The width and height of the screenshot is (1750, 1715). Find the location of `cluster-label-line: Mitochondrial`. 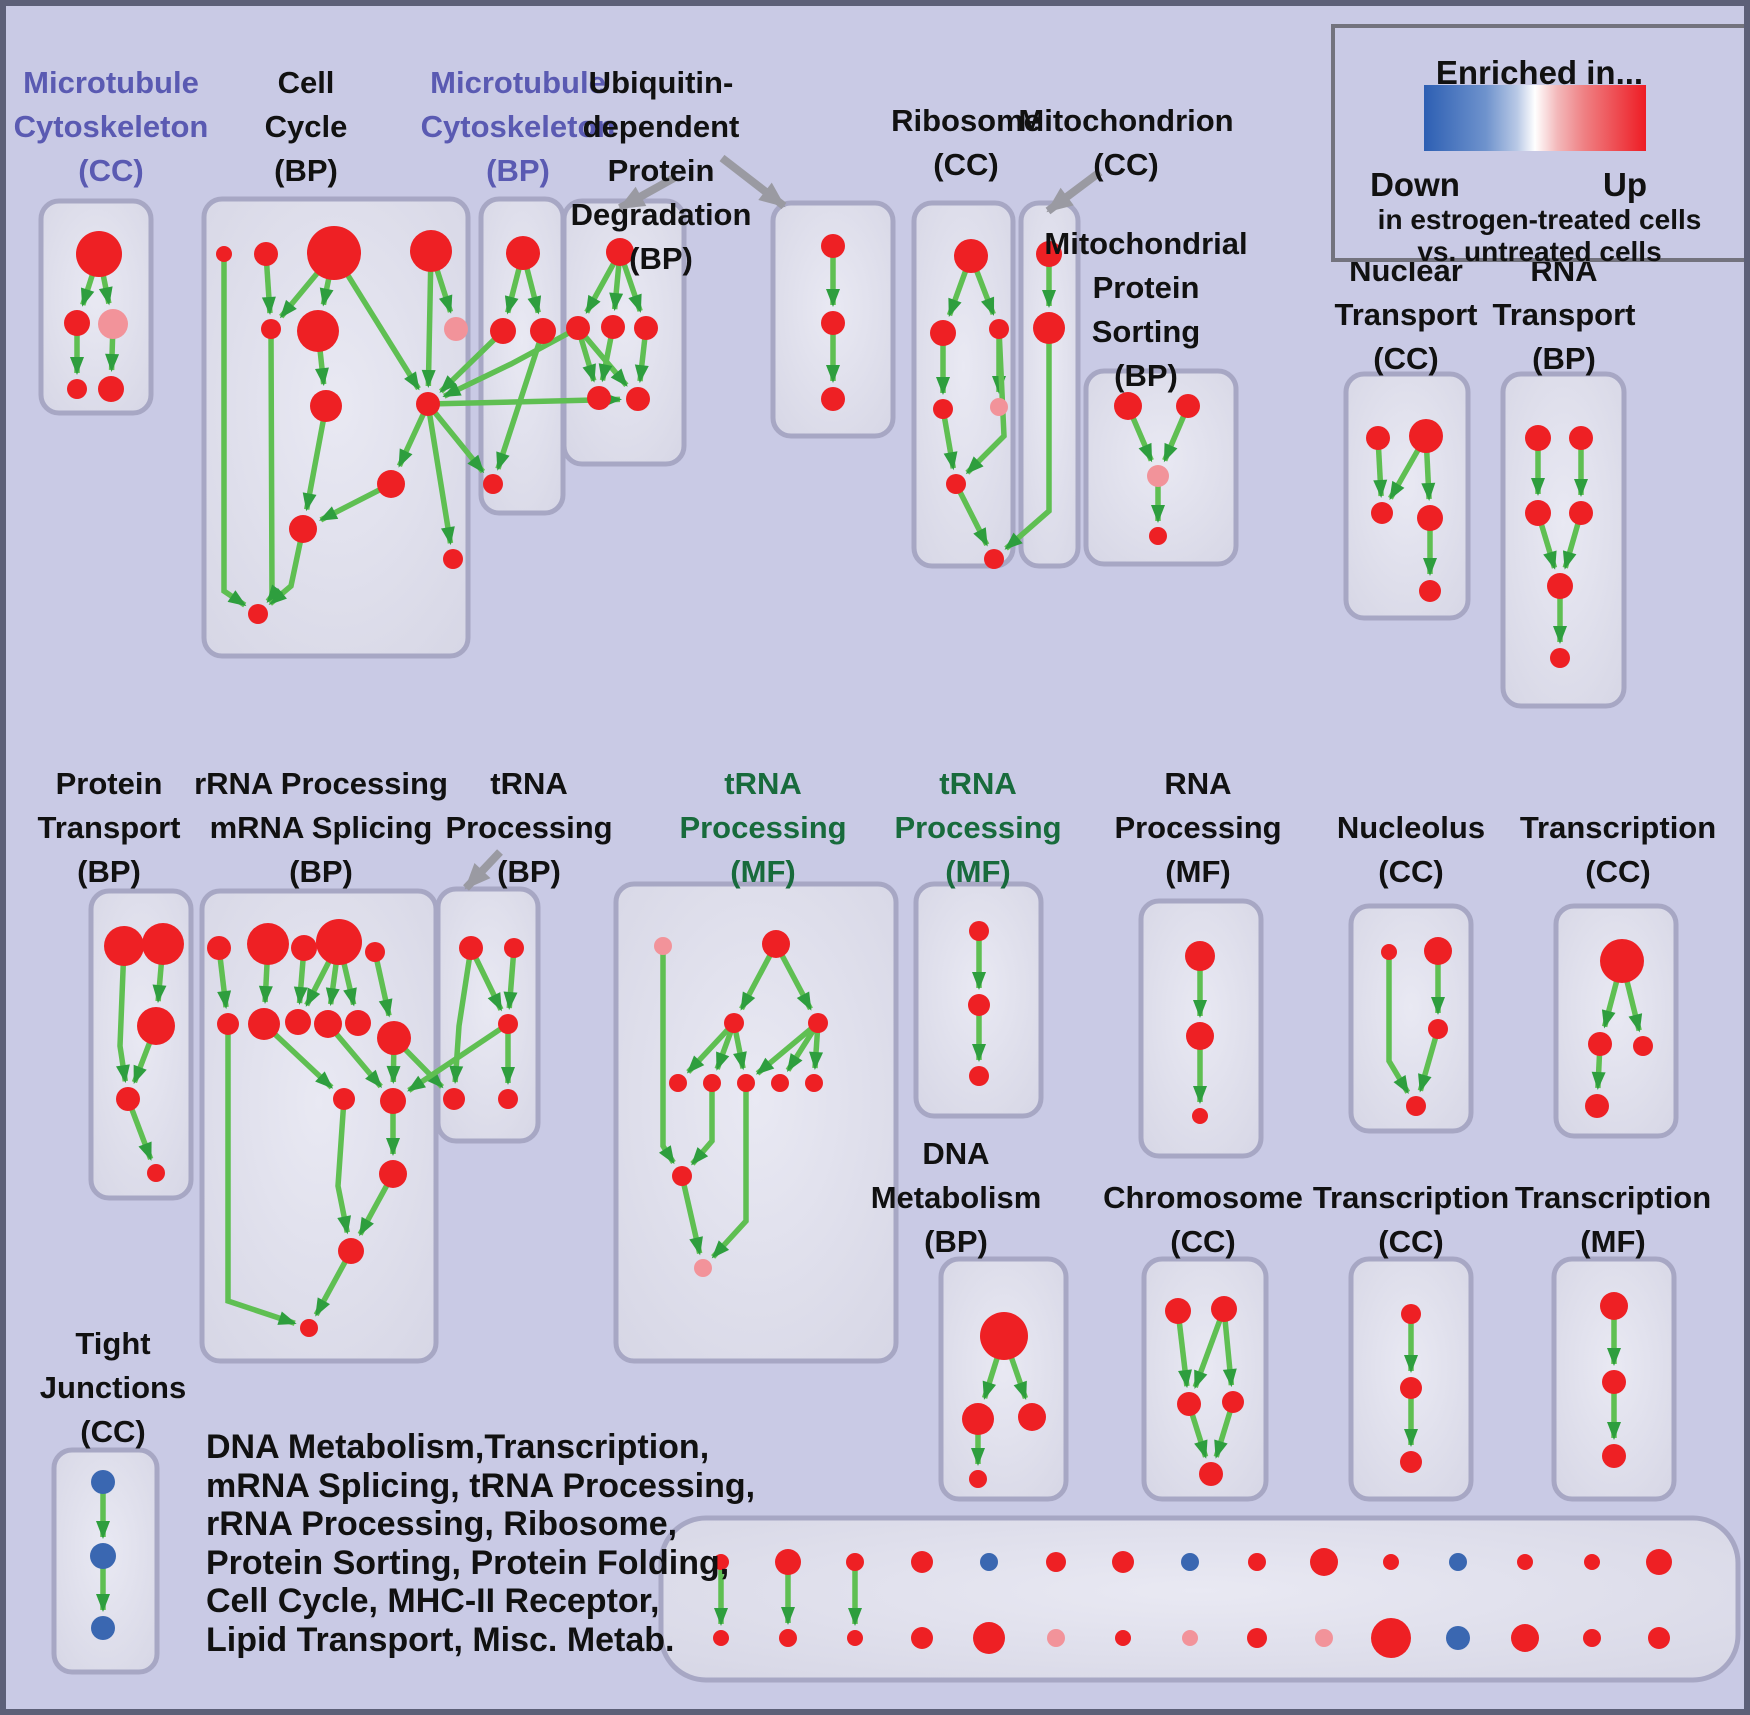

cluster-label-line: Mitochondrial is located at coordinates (1146, 243).